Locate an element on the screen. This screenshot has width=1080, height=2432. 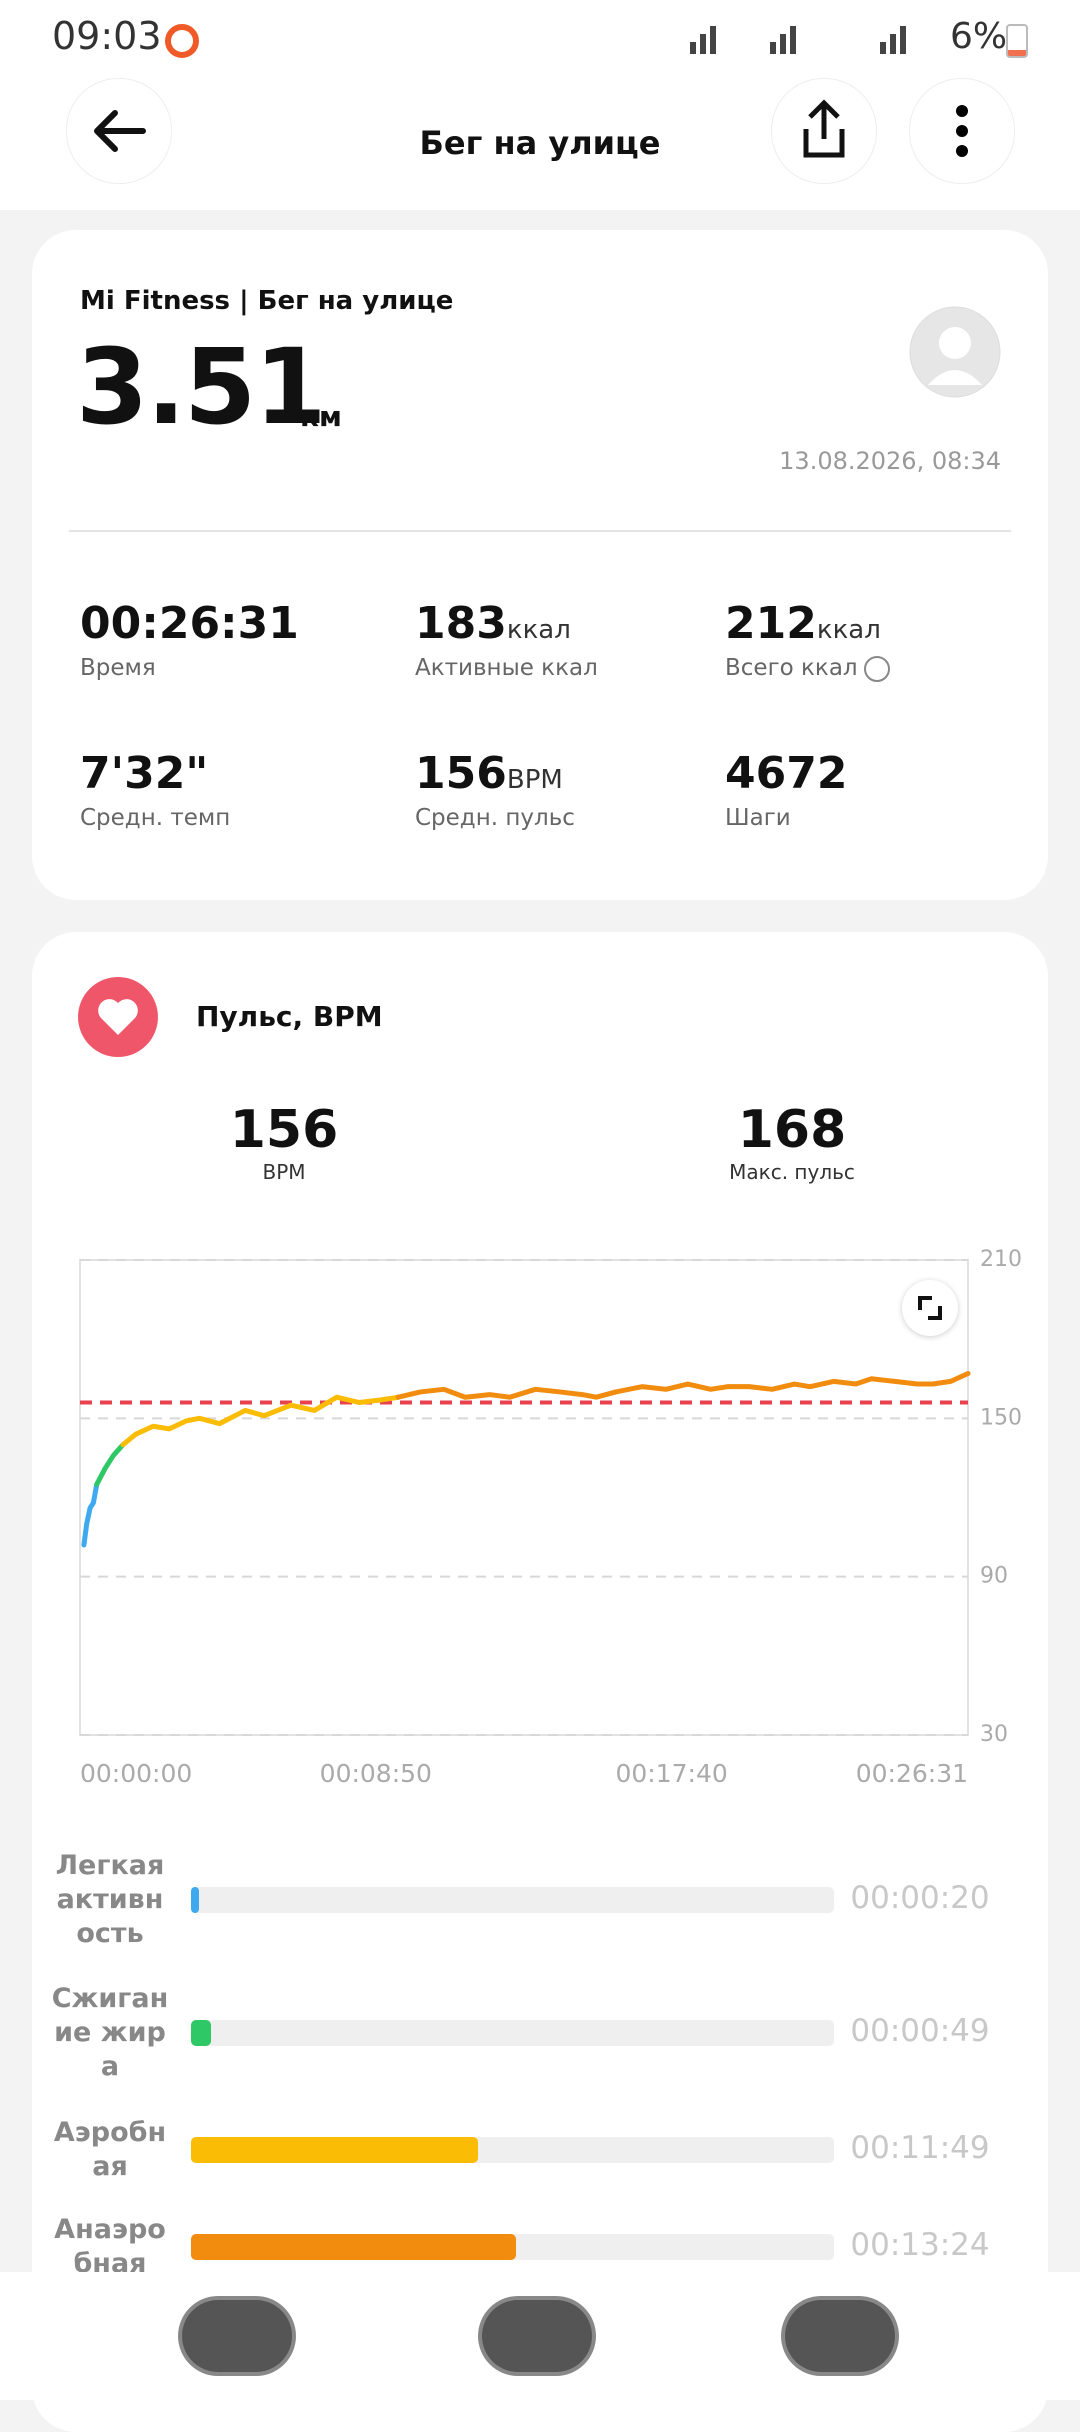
status-battery: 6% is located at coordinates (979, 36).